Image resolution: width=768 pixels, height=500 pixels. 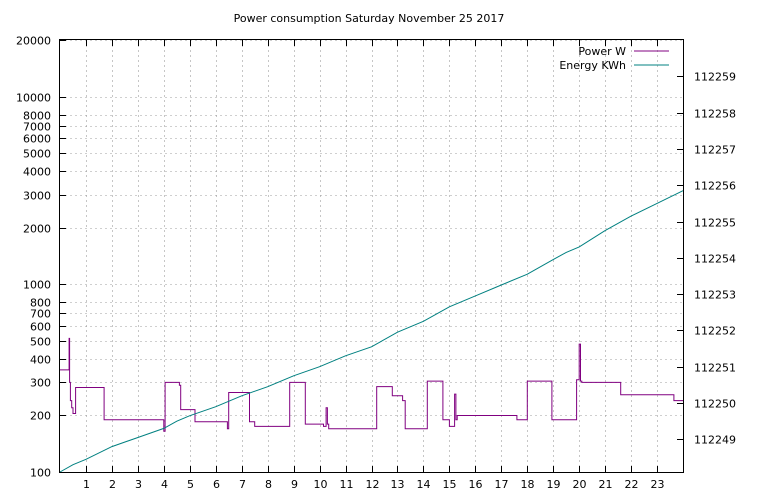 I want to click on x-tick-label: 1, so click(x=86, y=484).